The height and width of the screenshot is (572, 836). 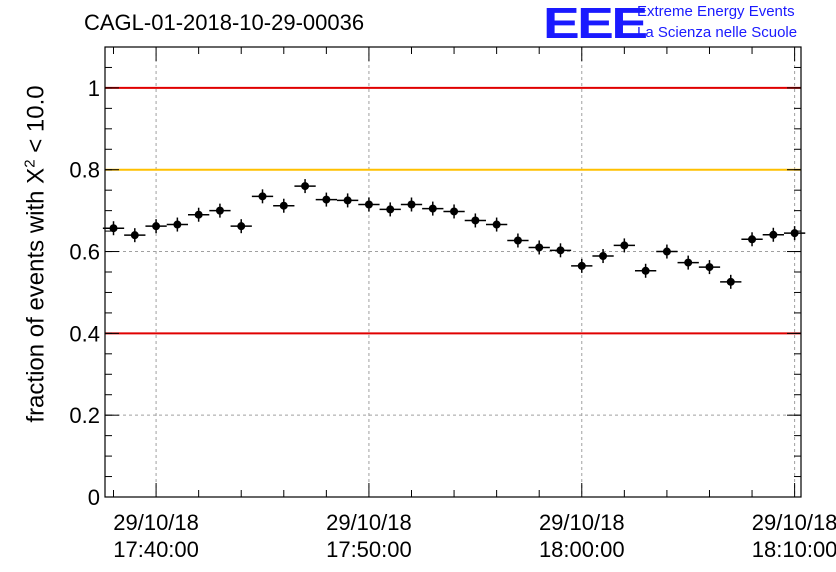 What do you see at coordinates (224, 22) in the screenshot?
I see `run-title: CAGL-01-2018-10-29-00036` at bounding box center [224, 22].